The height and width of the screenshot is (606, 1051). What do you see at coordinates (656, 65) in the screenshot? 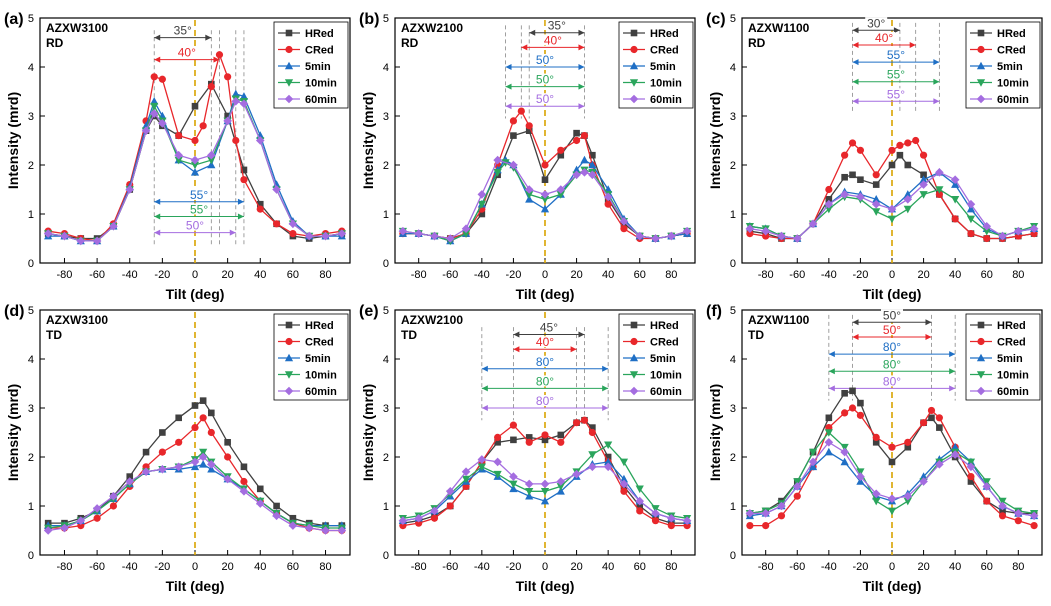
I see `legend-box` at bounding box center [656, 65].